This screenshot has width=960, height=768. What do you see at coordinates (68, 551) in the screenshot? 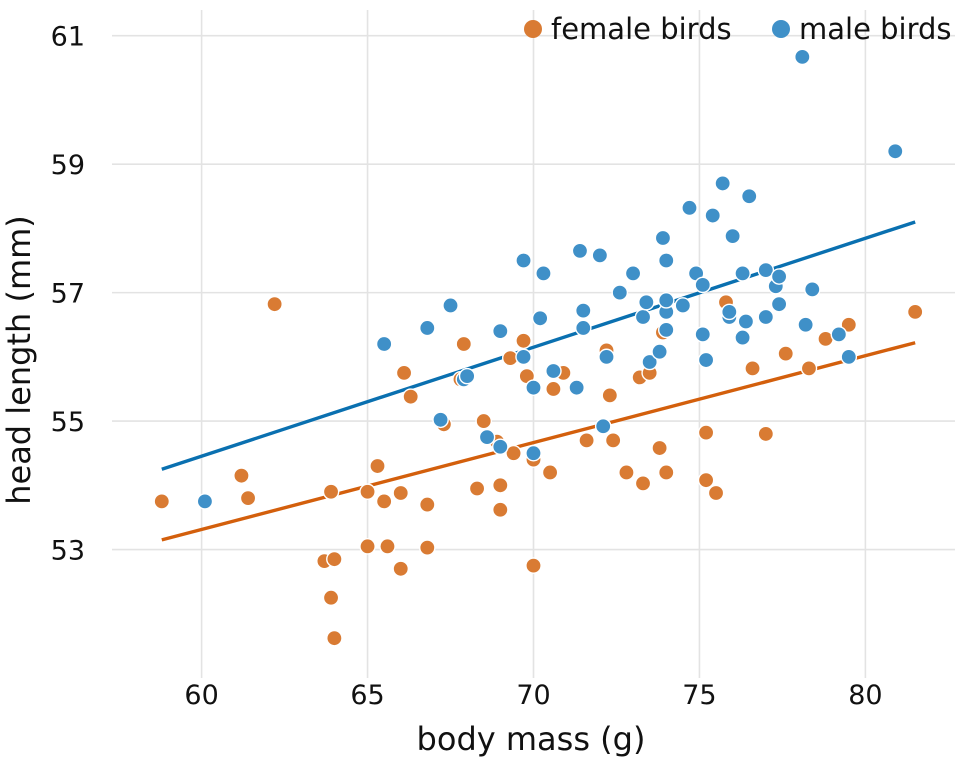
I see `y-tick-label: 53` at bounding box center [68, 551].